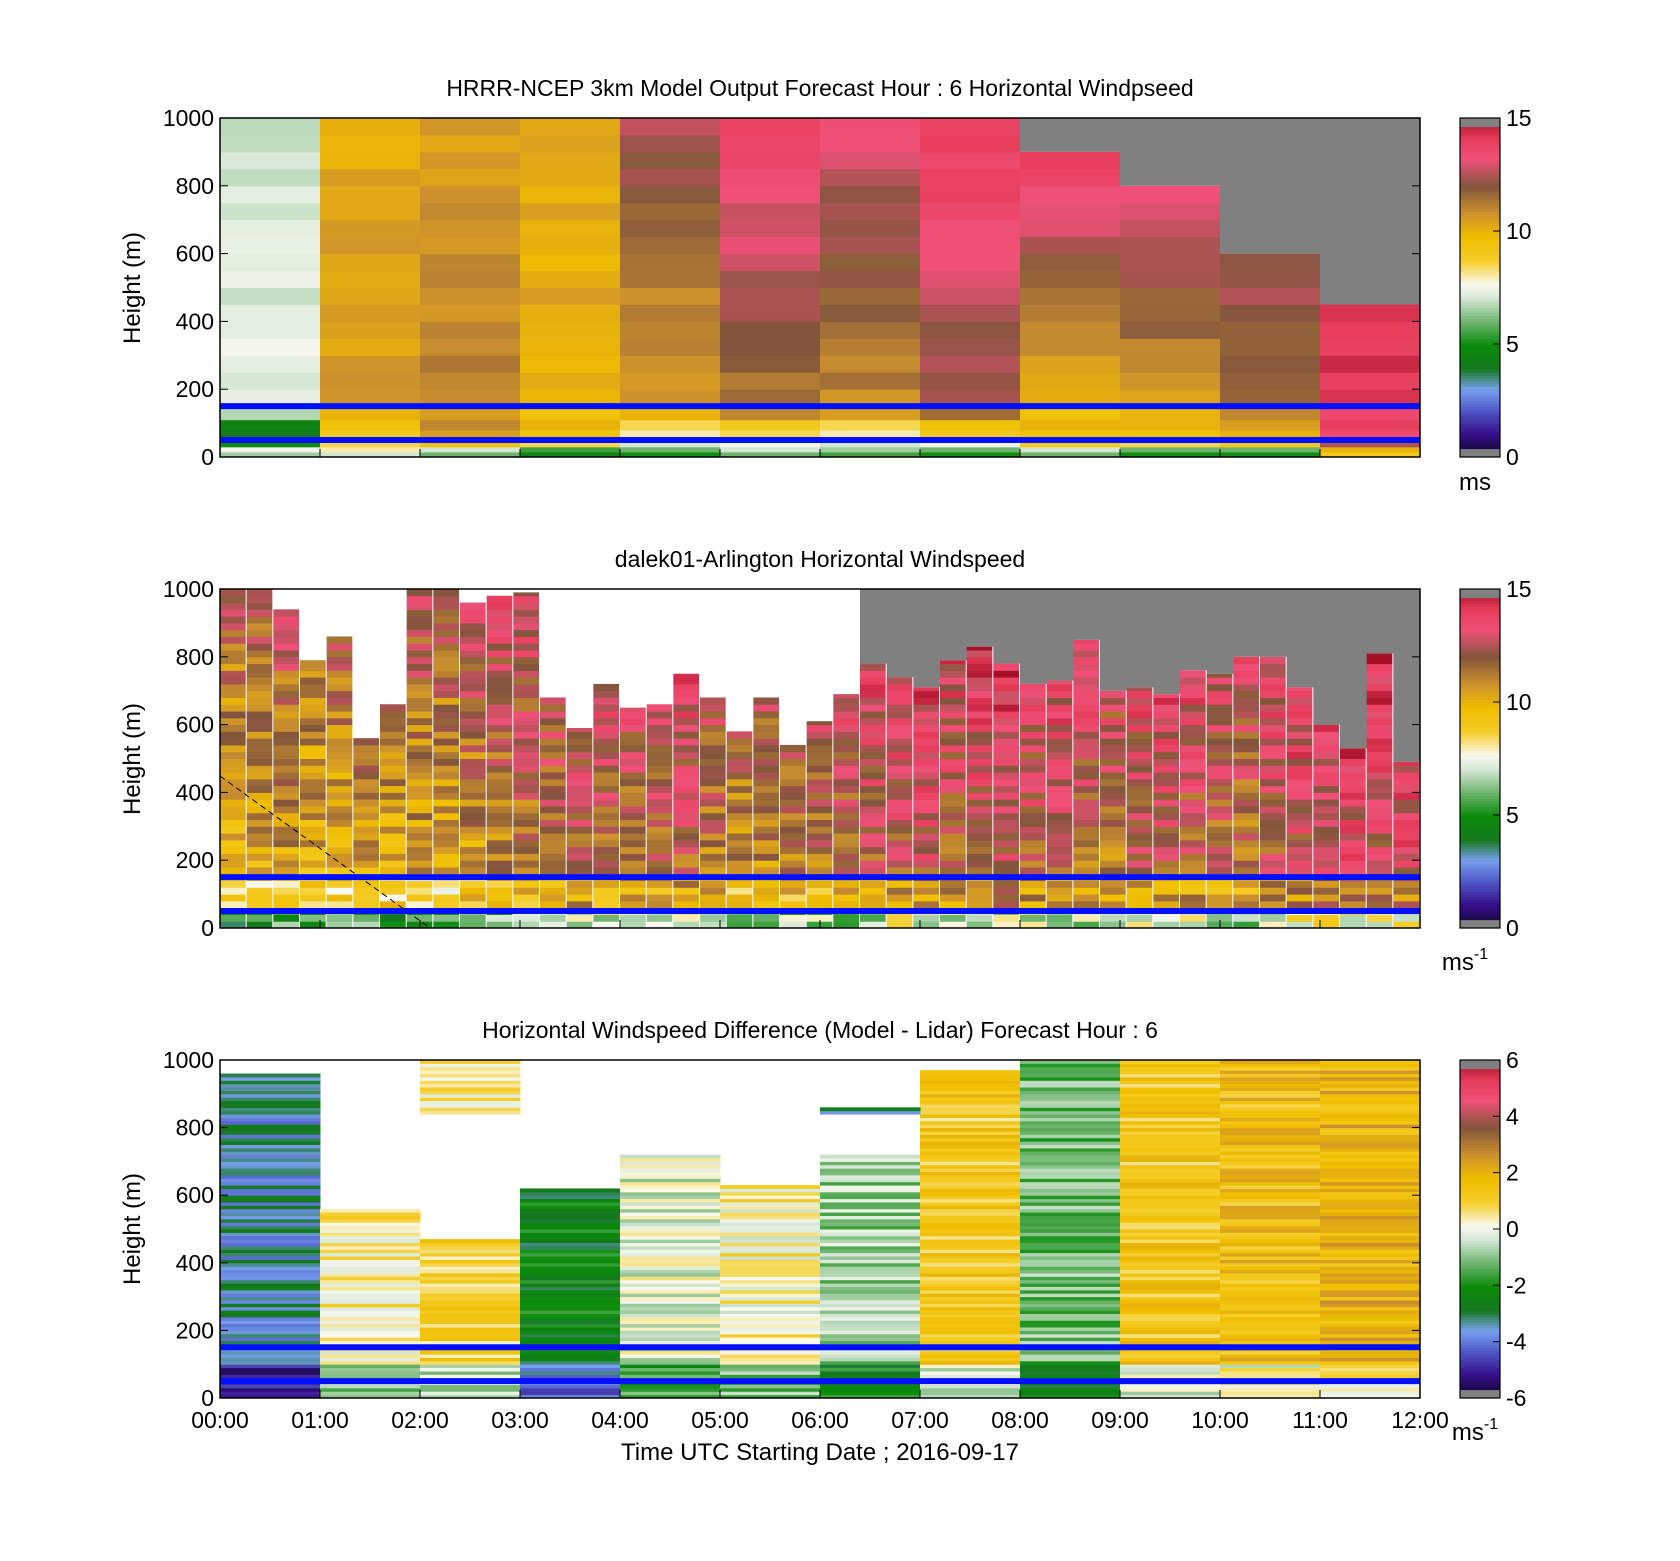  Describe the element at coordinates (1512, 928) in the screenshot. I see `colorbar-tick-label: 0` at that location.